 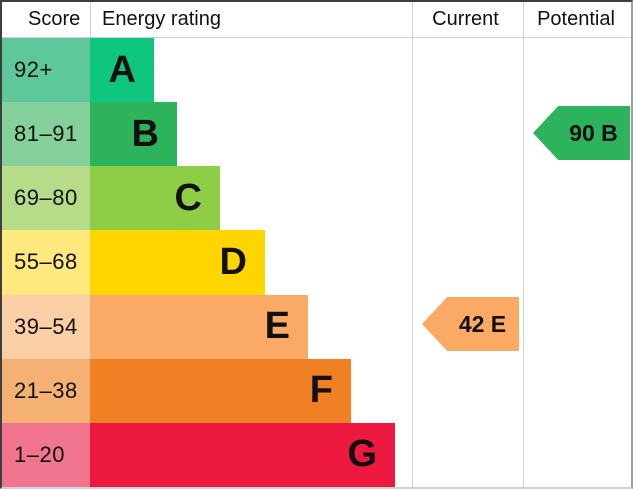 I want to click on band-row-a: 92+ A, so click(x=316, y=70).